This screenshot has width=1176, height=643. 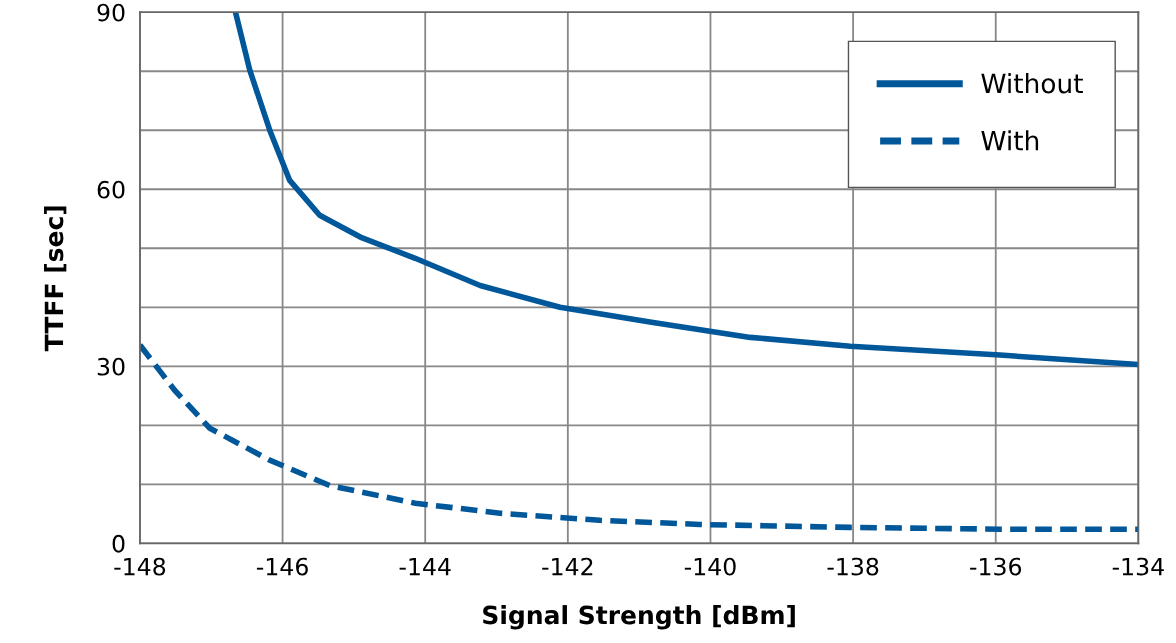 I want to click on x-tick-label: -136, so click(x=996, y=566).